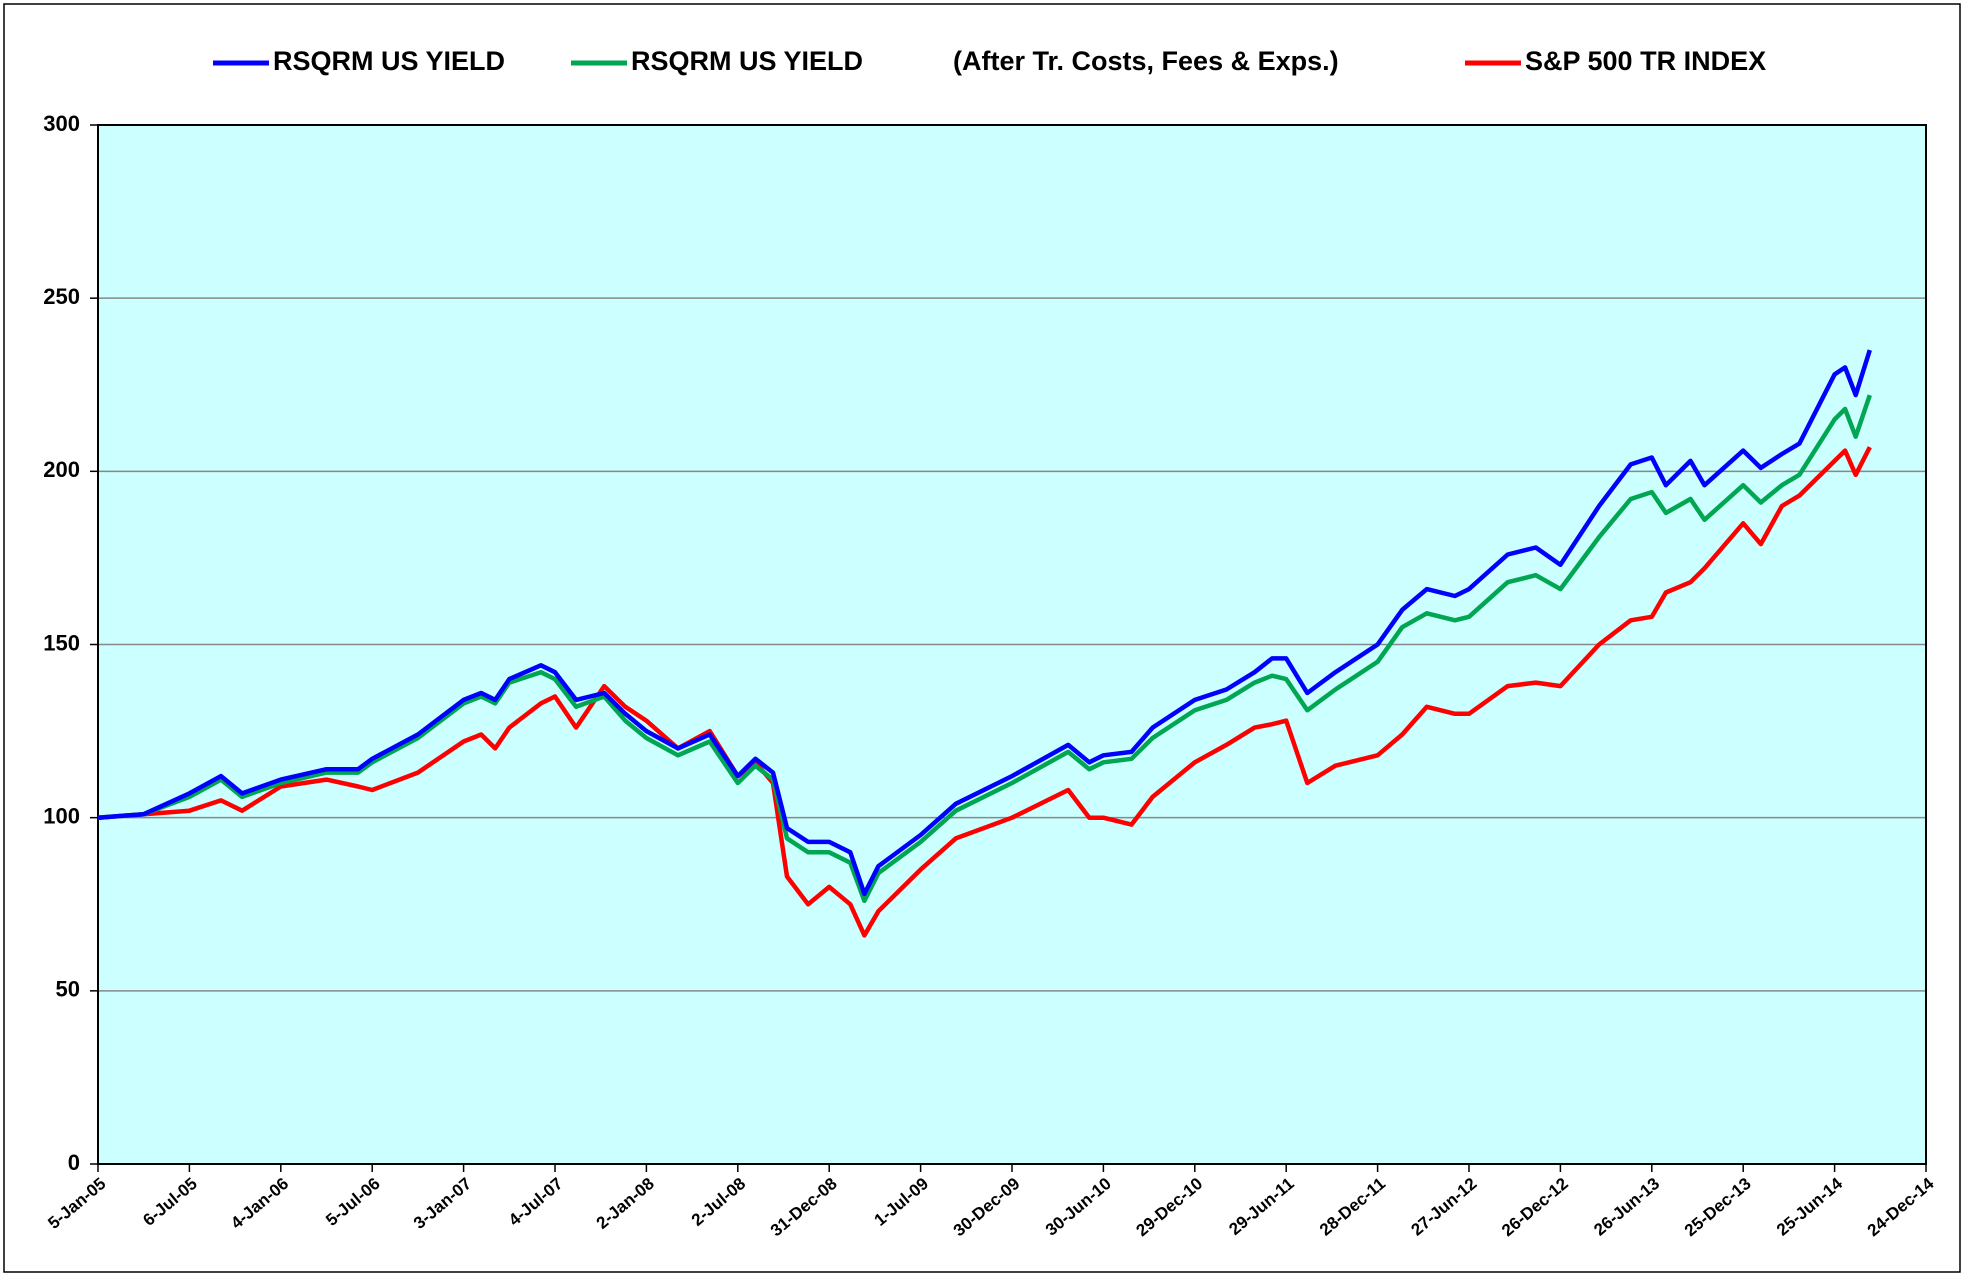 The image size is (1966, 1277). What do you see at coordinates (61, 815) in the screenshot?
I see `y-tick-label: 100` at bounding box center [61, 815].